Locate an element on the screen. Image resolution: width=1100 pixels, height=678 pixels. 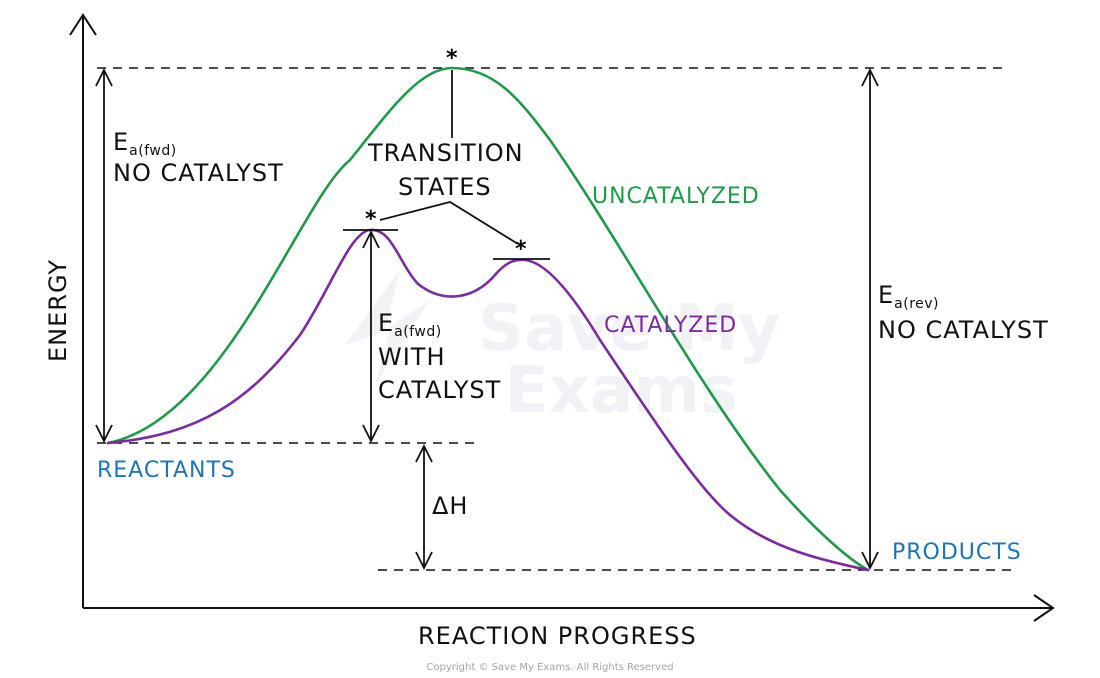
transition-state-markers: * * * is located at coordinates (446, 154).